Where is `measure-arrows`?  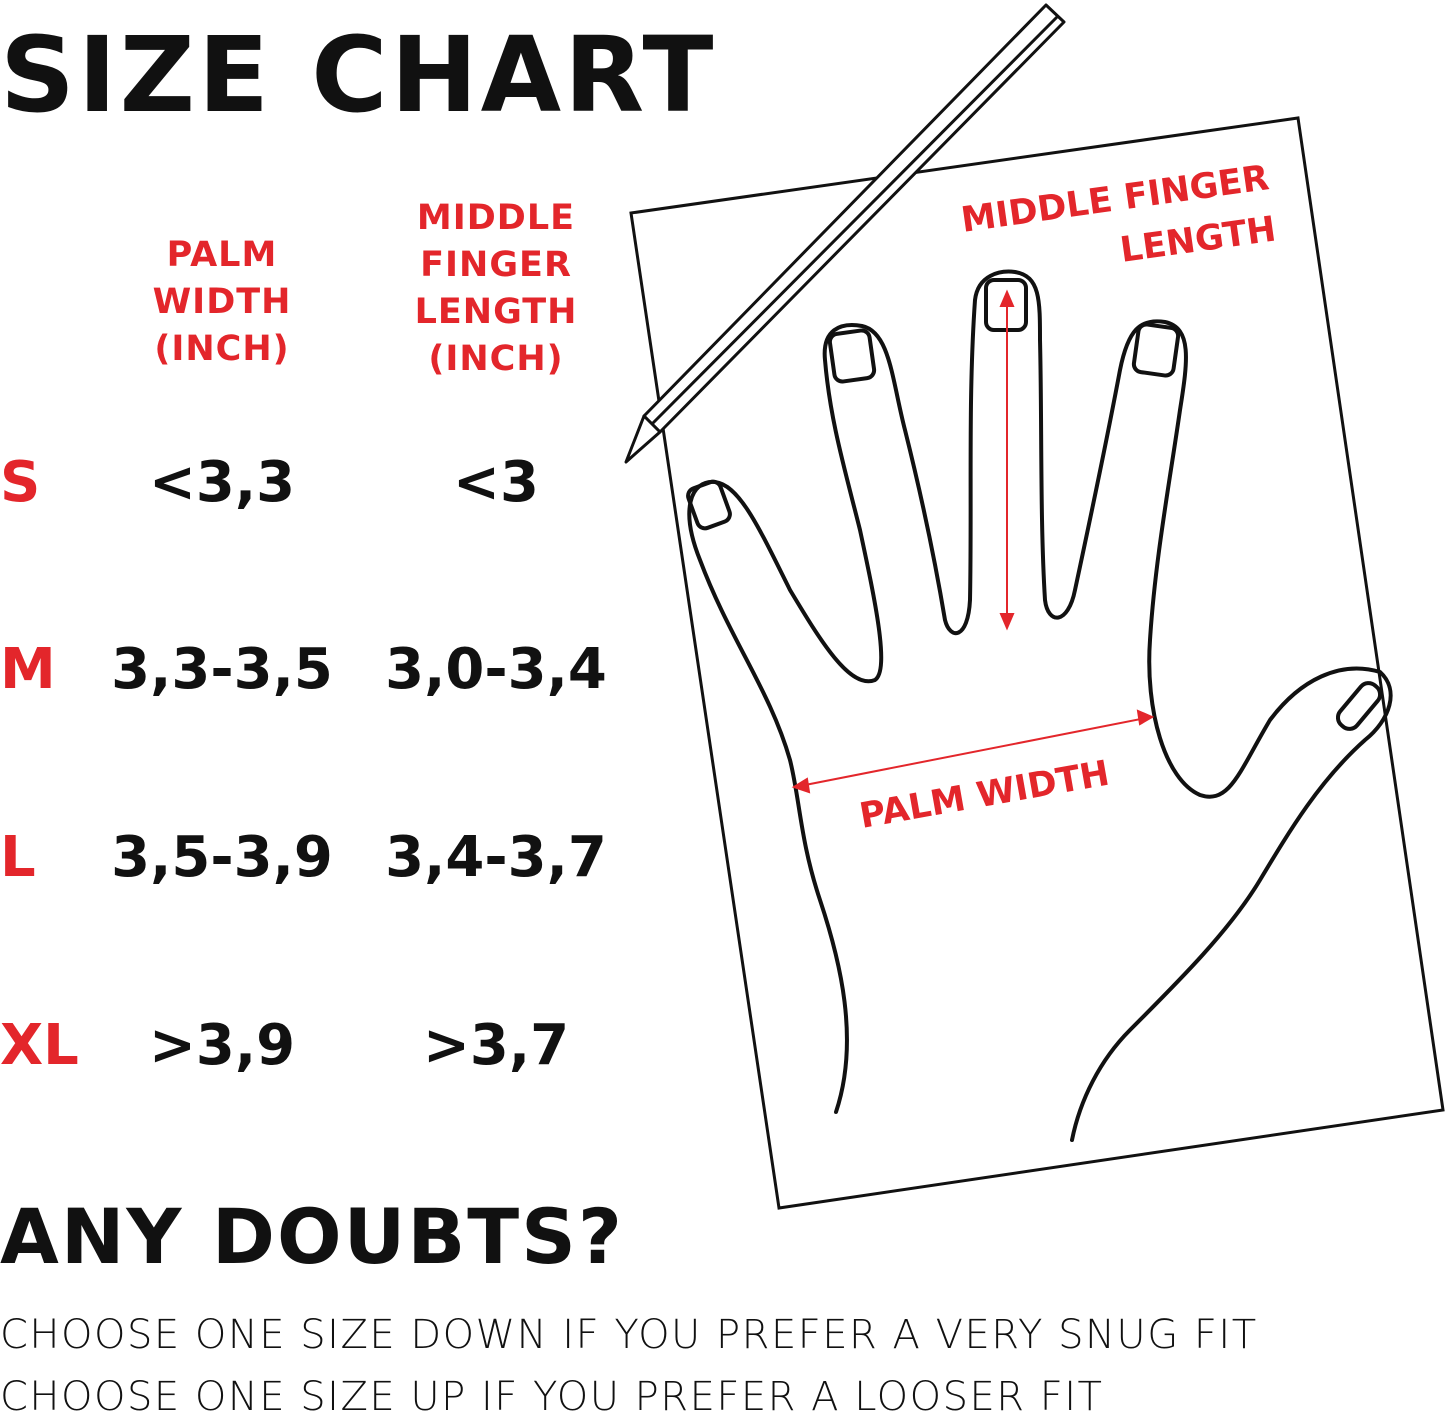
measure-arrows is located at coordinates (973, 541).